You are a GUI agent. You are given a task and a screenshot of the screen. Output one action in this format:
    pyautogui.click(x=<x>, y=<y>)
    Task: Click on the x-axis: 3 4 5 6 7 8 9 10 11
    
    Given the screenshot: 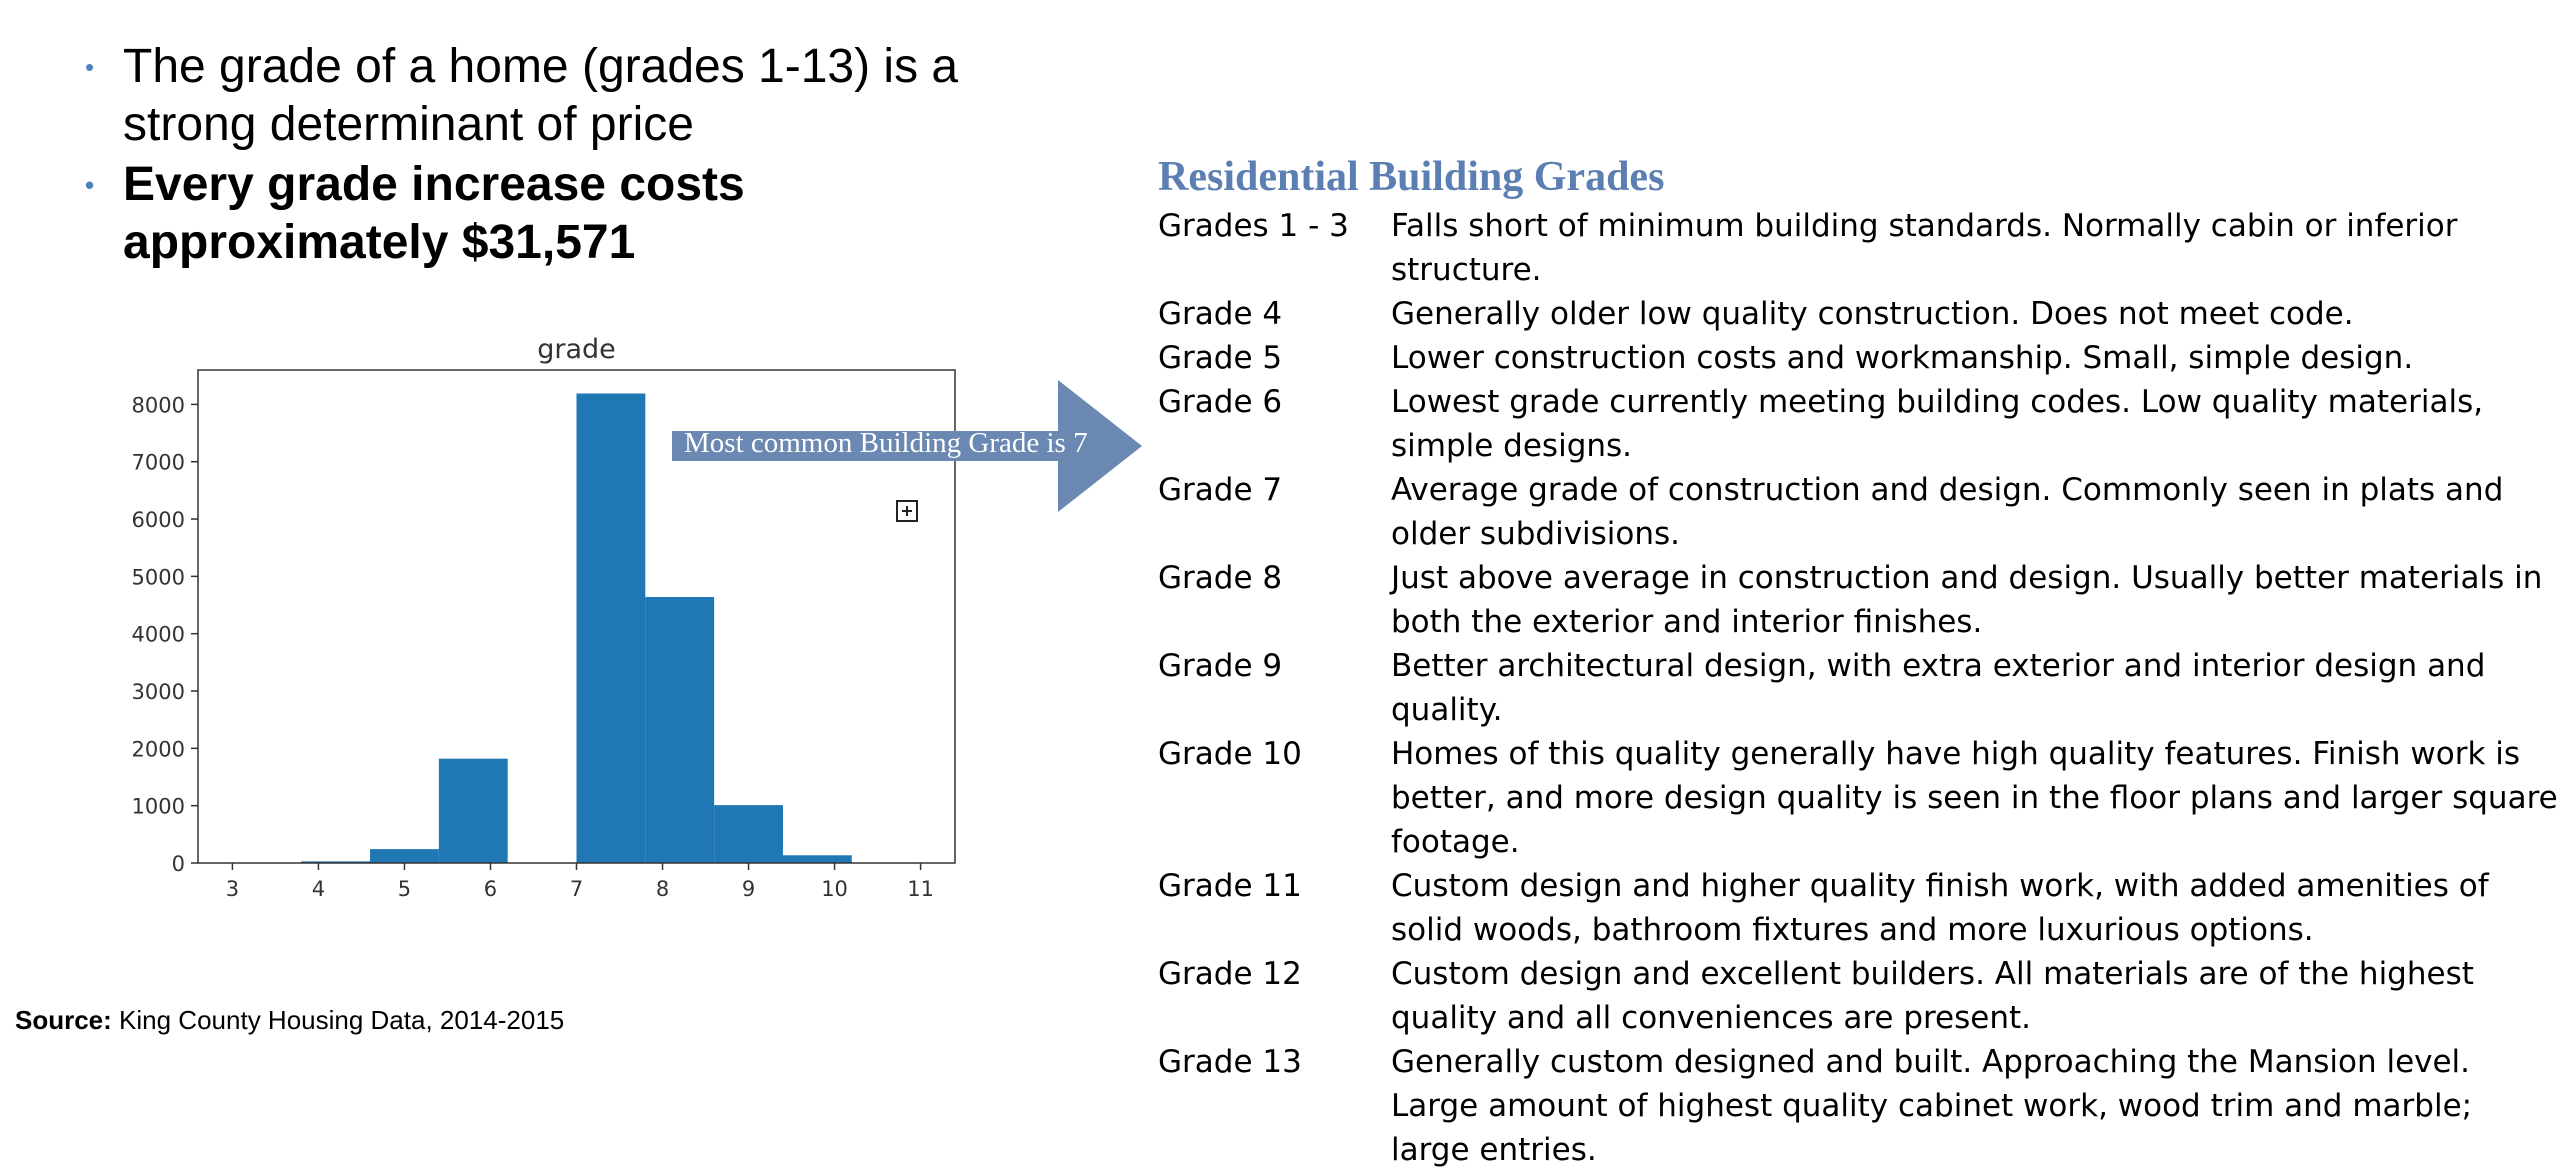 What is the action you would take?
    pyautogui.click(x=580, y=882)
    